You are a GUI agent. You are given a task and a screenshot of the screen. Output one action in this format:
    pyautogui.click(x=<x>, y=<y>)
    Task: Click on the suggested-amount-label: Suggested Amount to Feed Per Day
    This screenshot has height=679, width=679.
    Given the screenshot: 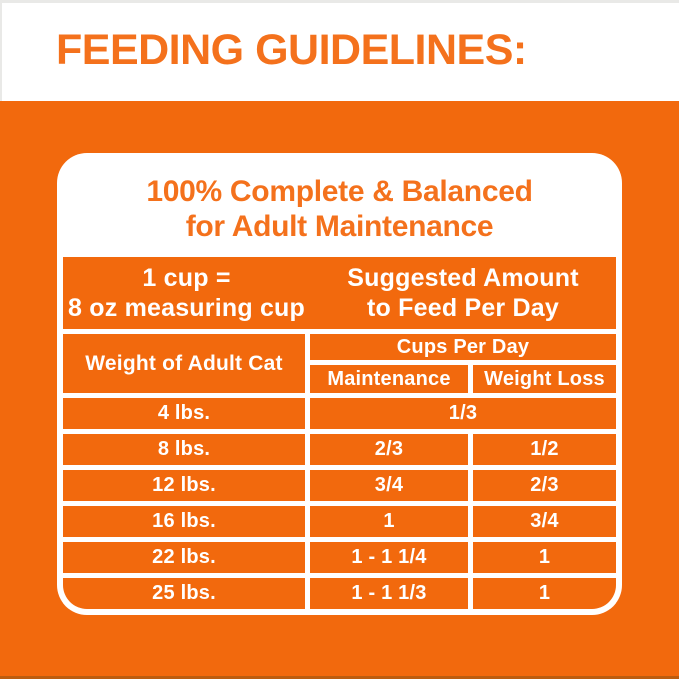 What is the action you would take?
    pyautogui.click(x=463, y=293)
    